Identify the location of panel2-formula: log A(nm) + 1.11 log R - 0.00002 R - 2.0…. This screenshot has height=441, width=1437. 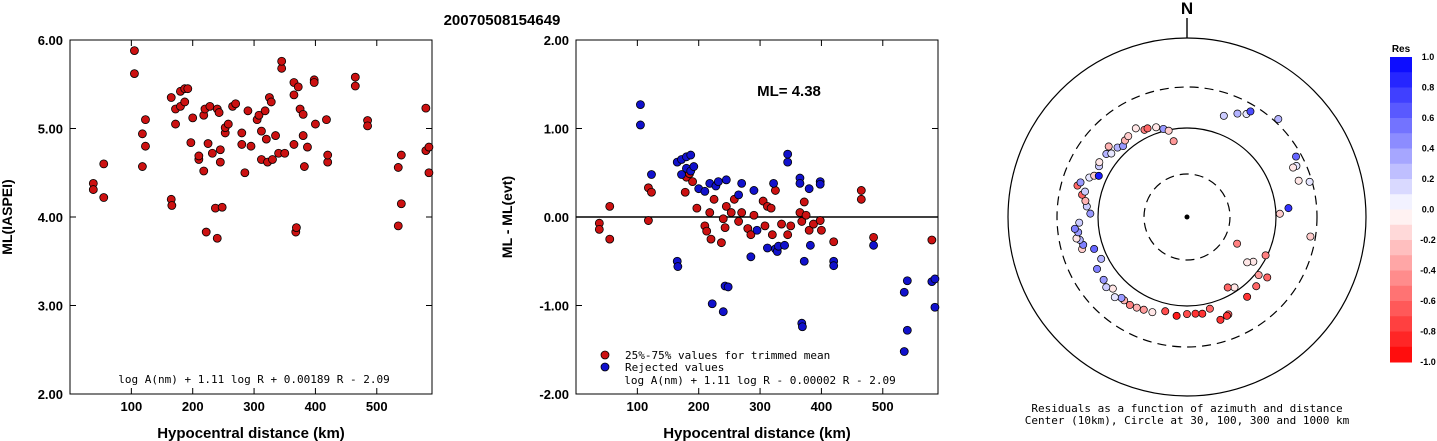
(760, 380).